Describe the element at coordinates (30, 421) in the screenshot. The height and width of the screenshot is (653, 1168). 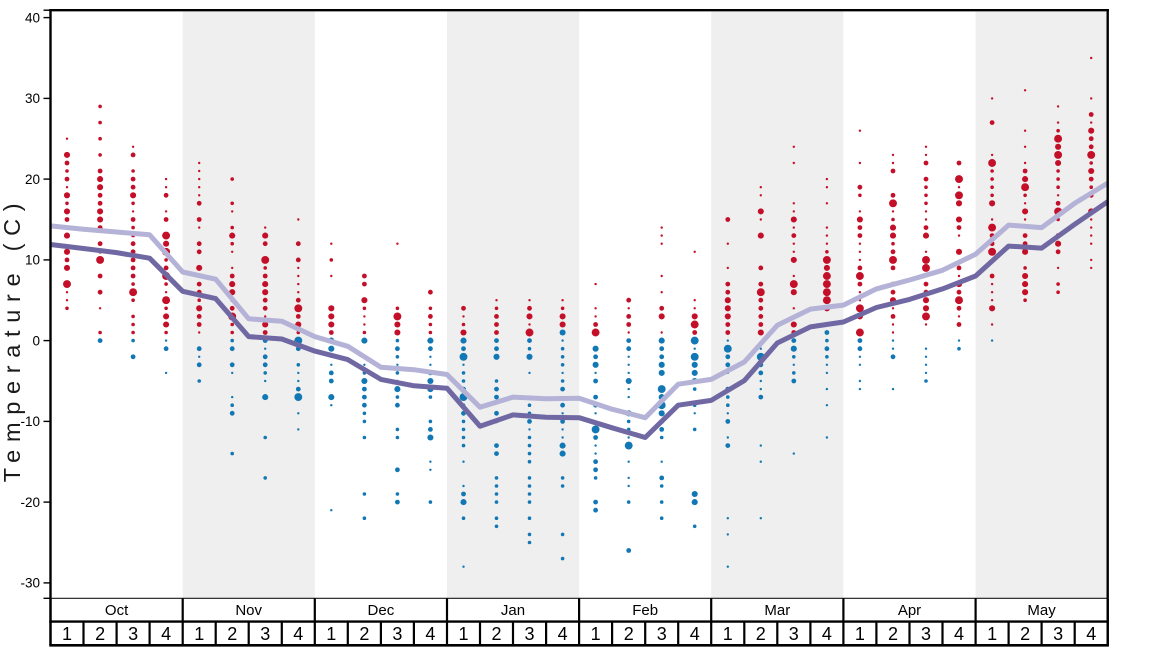
I see `svg-text: -10` at that location.